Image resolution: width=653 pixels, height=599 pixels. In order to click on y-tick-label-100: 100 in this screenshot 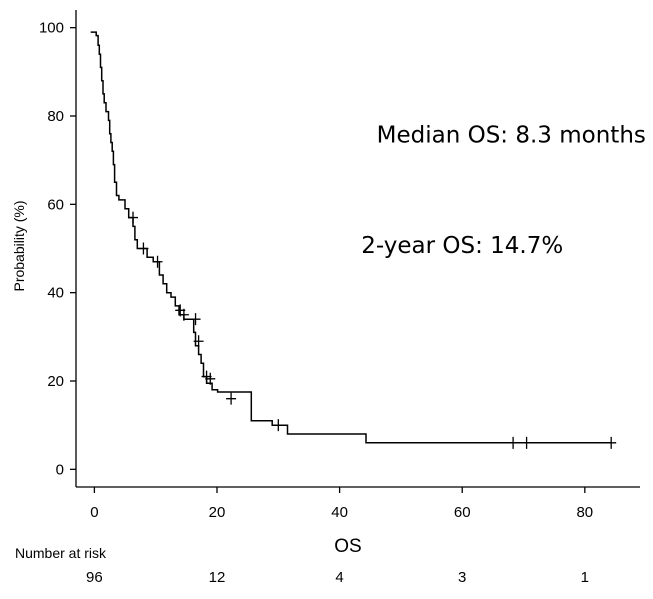, I will do `click(51, 28)`.